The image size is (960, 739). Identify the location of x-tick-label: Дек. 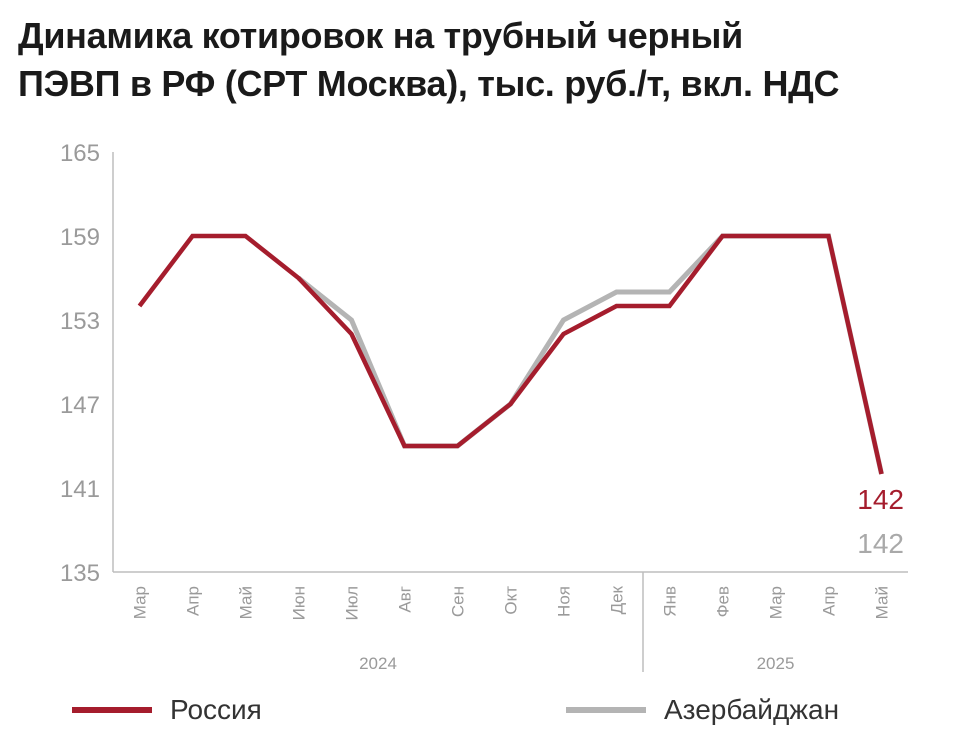
(617, 599).